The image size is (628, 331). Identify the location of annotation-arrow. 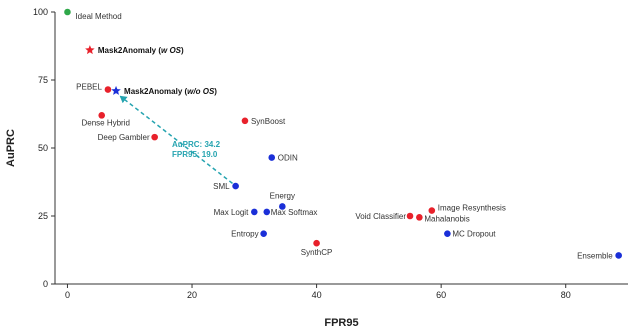
(176, 139).